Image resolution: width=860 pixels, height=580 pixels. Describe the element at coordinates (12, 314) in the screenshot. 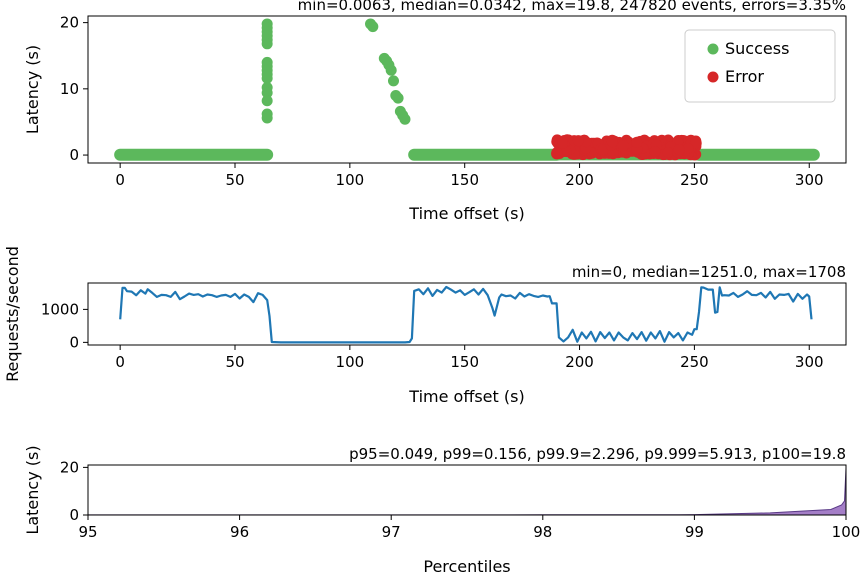

I see `chart1-y-axis-label: Requests/second` at that location.